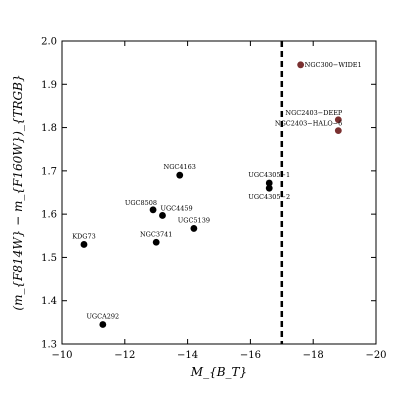 The height and width of the screenshot is (407, 407). What do you see at coordinates (269, 197) in the screenshot?
I see `point-label: UGC4305−2` at bounding box center [269, 197].